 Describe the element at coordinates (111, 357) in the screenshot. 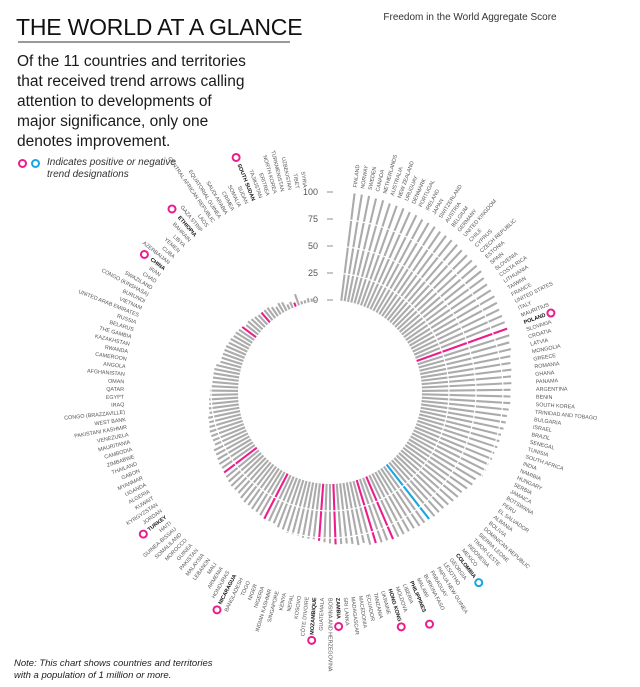

I see `country-label: CAMEROON` at that location.